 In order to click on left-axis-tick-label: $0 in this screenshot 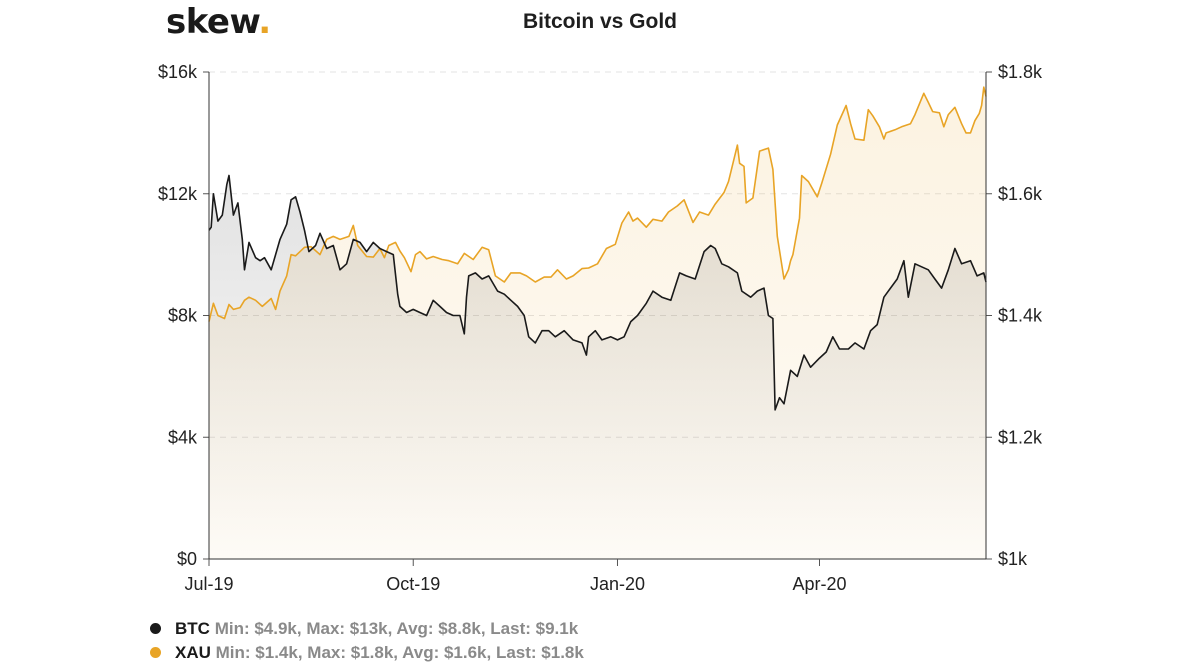, I will do `click(187, 559)`.